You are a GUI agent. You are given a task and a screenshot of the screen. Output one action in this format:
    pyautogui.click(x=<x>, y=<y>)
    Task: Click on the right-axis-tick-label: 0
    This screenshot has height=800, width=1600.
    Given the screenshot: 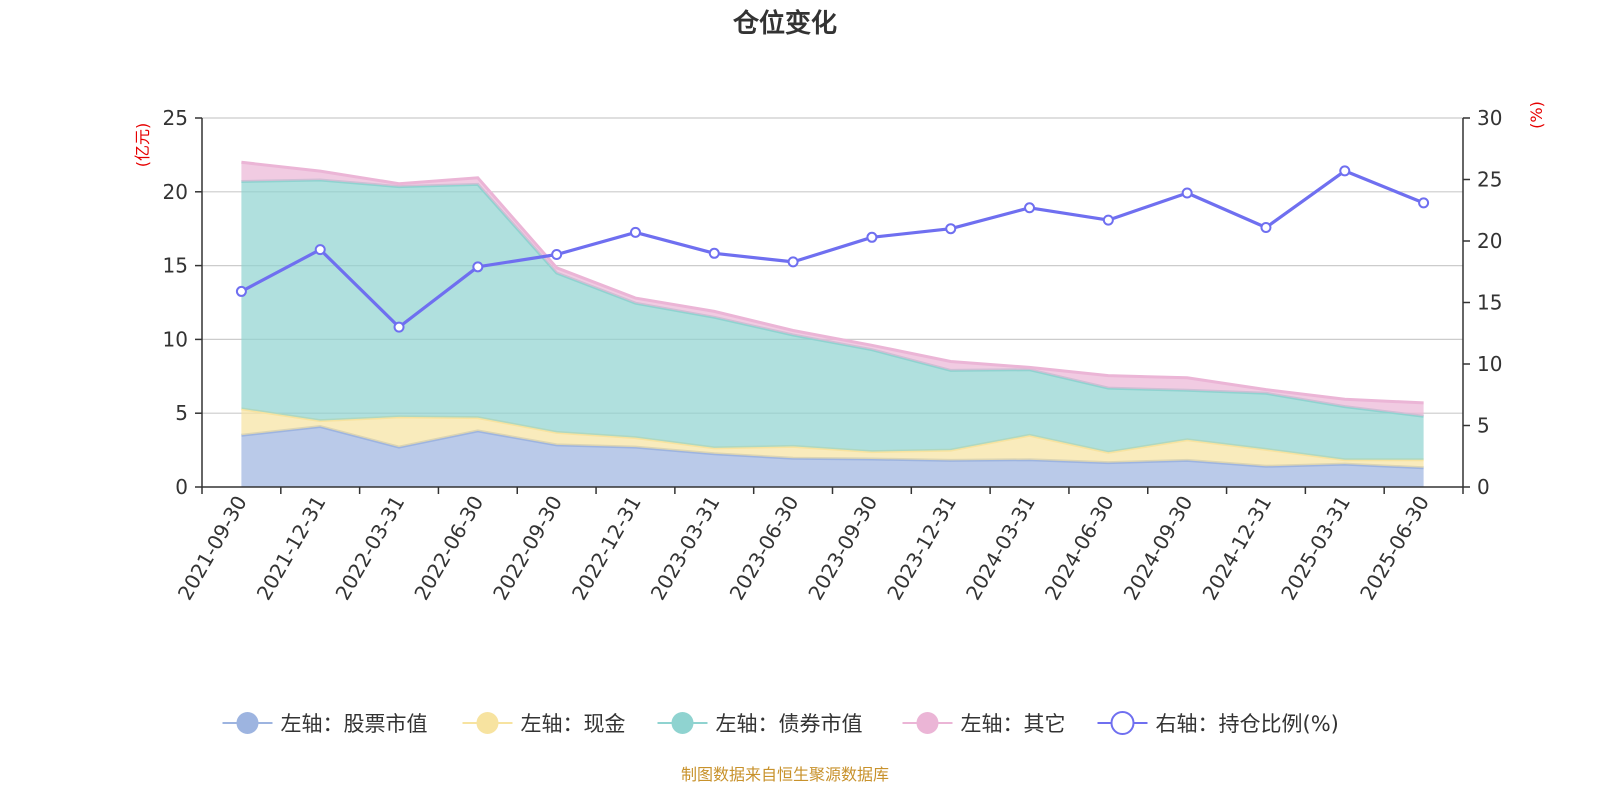 What is the action you would take?
    pyautogui.click(x=1483, y=487)
    